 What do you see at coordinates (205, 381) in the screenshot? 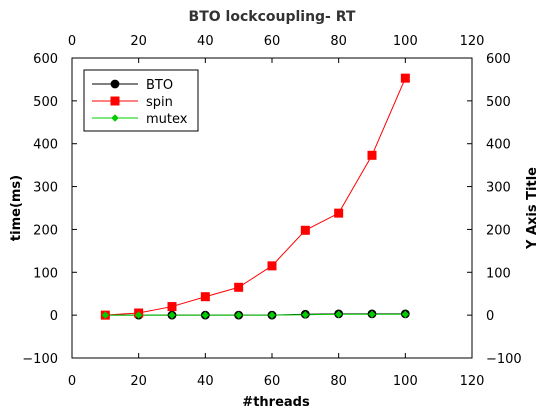
I see `x-tick-label-bottom: 40` at bounding box center [205, 381].